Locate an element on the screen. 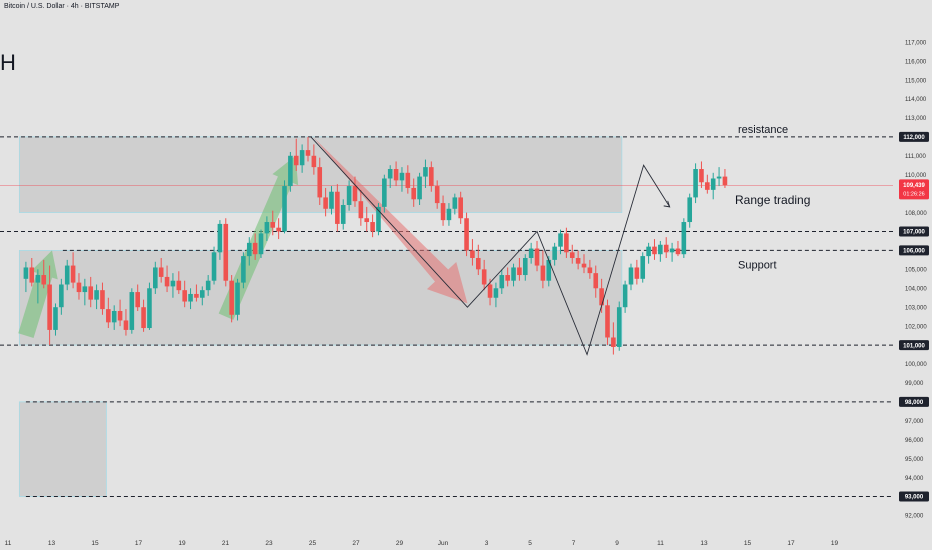 The image size is (932, 550). y-tick-label: 117,000 is located at coordinates (916, 43).